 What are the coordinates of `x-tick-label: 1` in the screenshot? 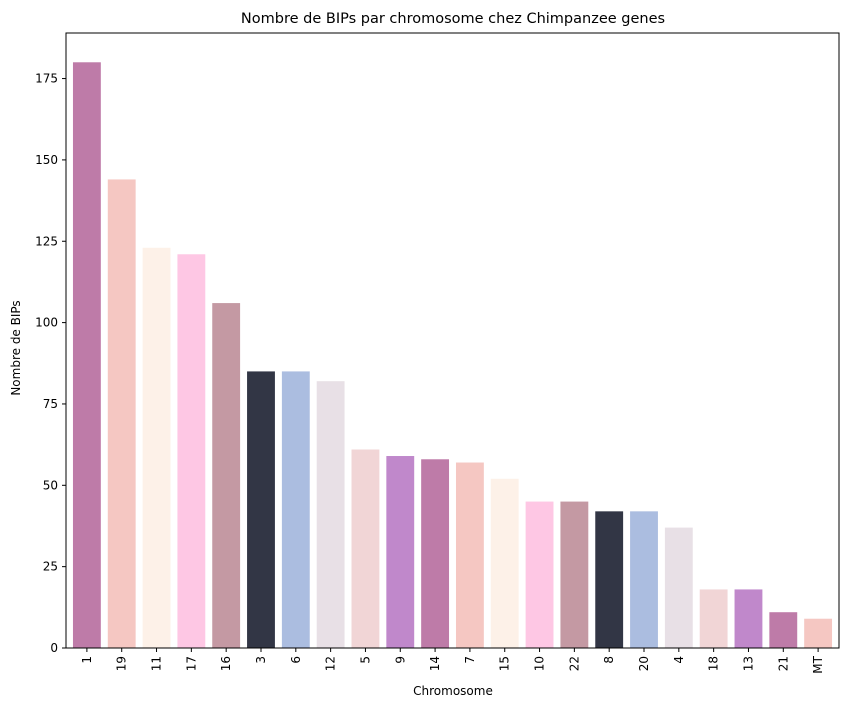 It's located at (87, 660).